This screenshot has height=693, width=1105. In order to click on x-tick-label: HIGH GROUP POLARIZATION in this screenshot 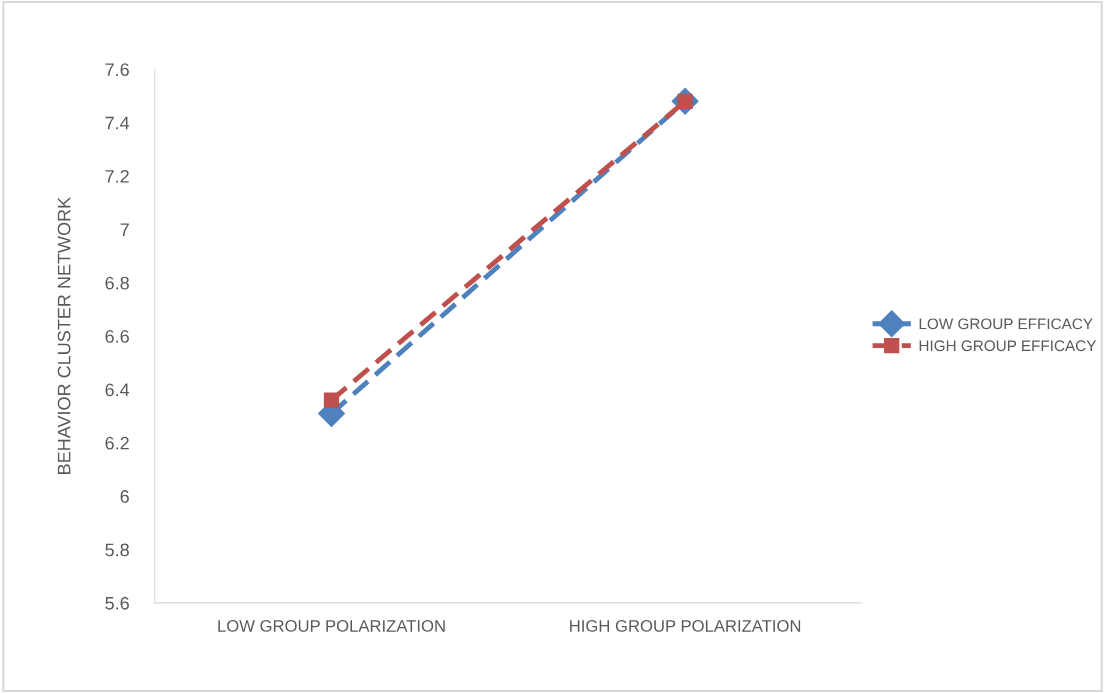, I will do `click(685, 626)`.